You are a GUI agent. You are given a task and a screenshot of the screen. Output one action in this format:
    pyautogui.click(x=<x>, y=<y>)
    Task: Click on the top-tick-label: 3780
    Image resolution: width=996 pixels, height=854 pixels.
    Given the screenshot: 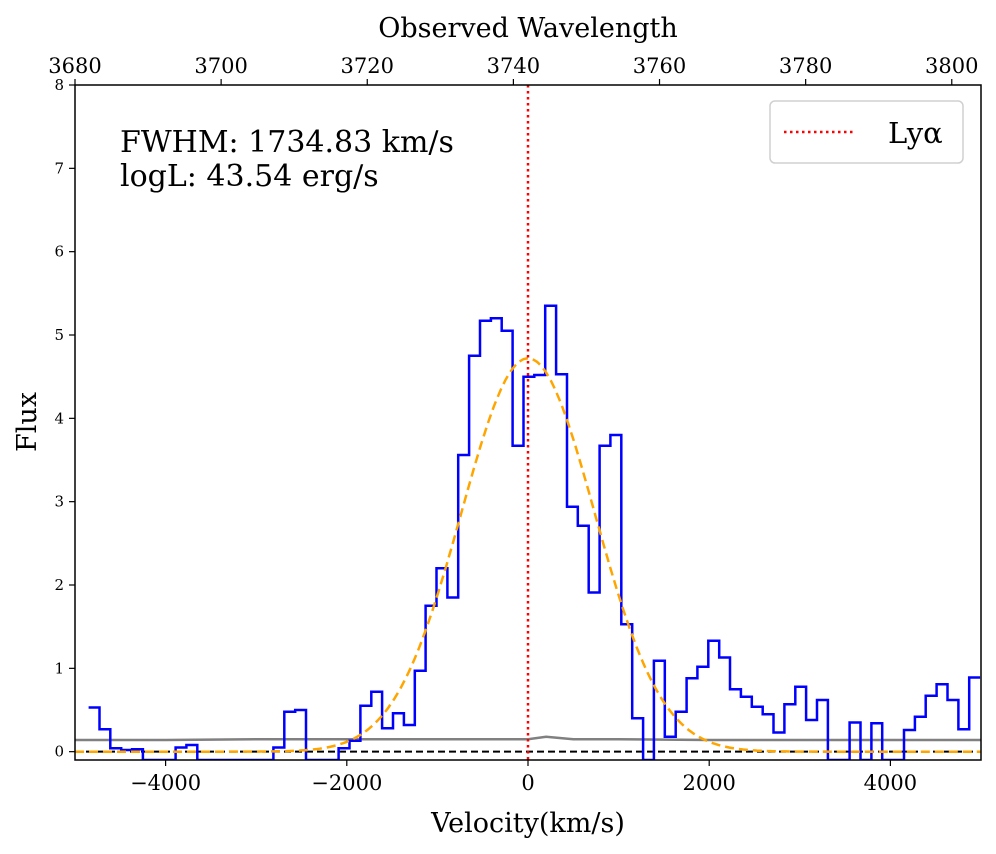 What is the action you would take?
    pyautogui.click(x=805, y=66)
    